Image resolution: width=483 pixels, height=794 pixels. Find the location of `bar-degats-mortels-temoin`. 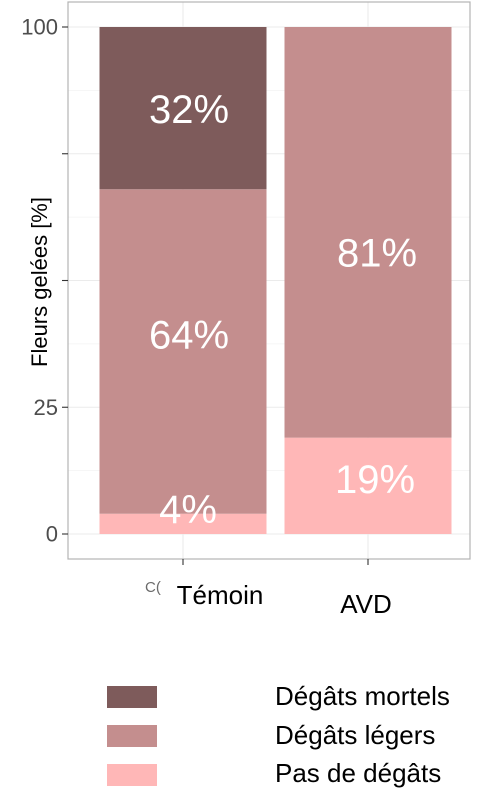

bar-degats-mortels-temoin is located at coordinates (183, 108).